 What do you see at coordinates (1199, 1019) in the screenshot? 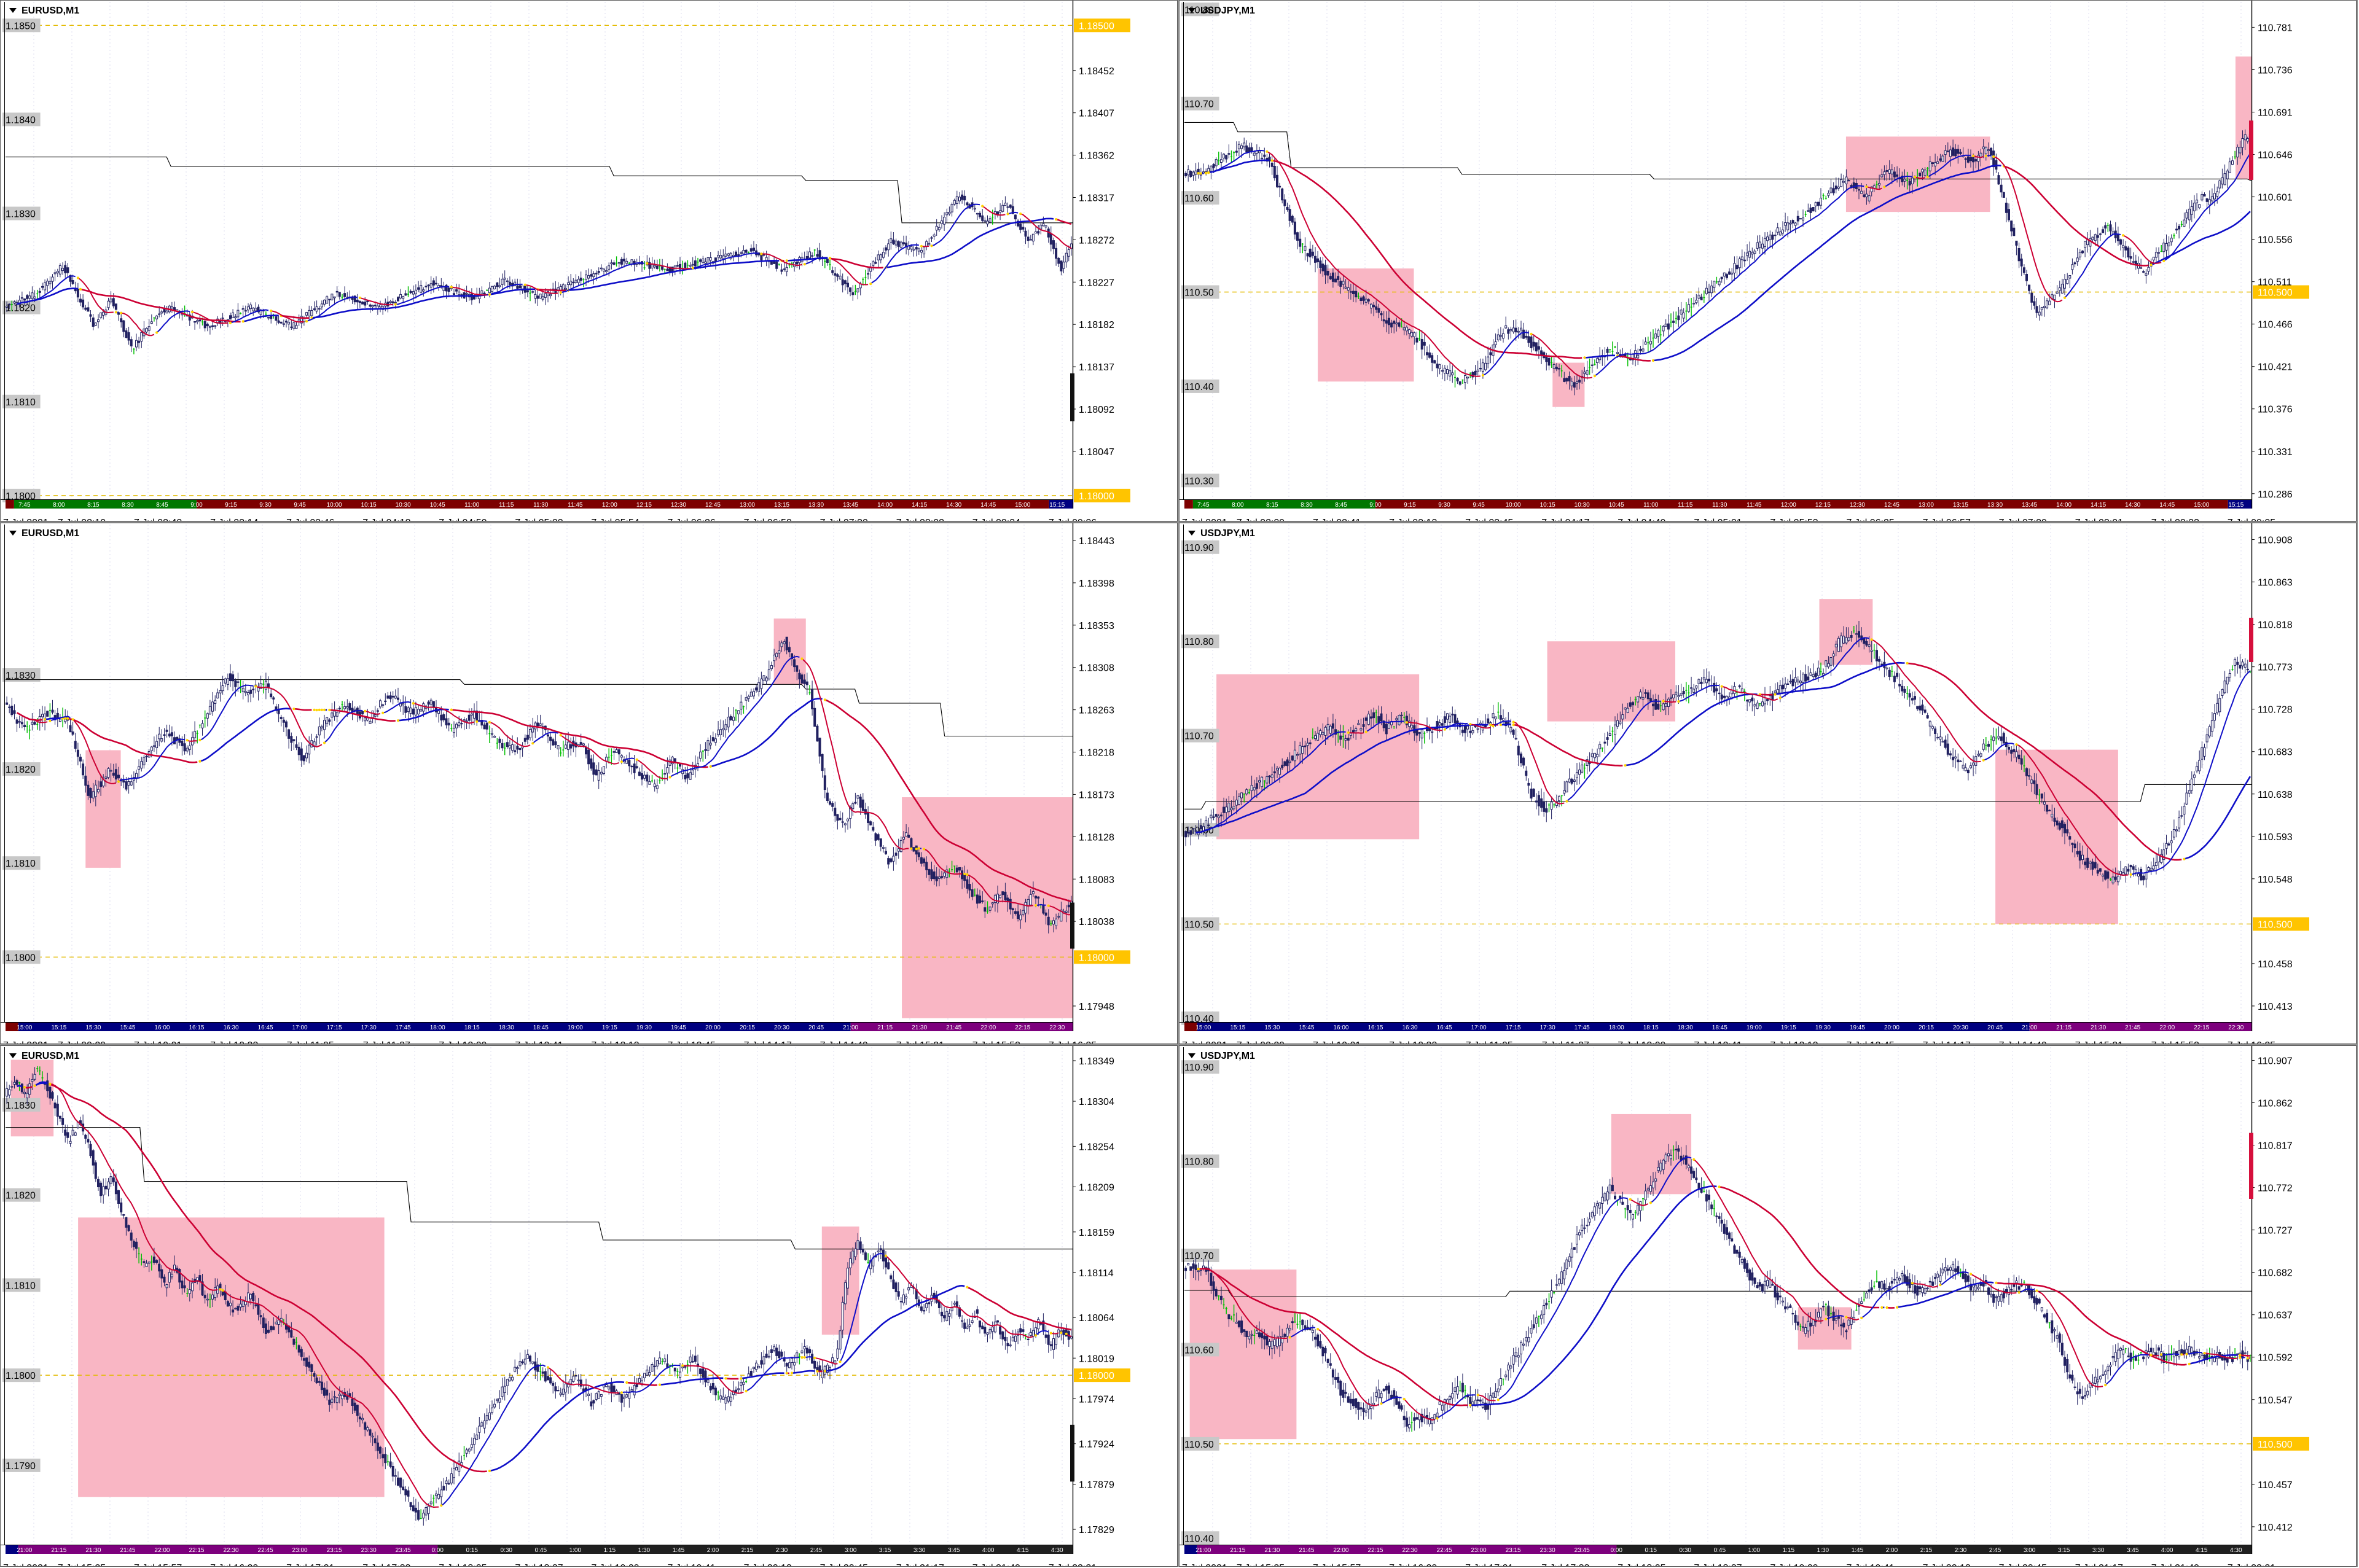
I see `level-label-110.40: 110.40` at bounding box center [1199, 1019].